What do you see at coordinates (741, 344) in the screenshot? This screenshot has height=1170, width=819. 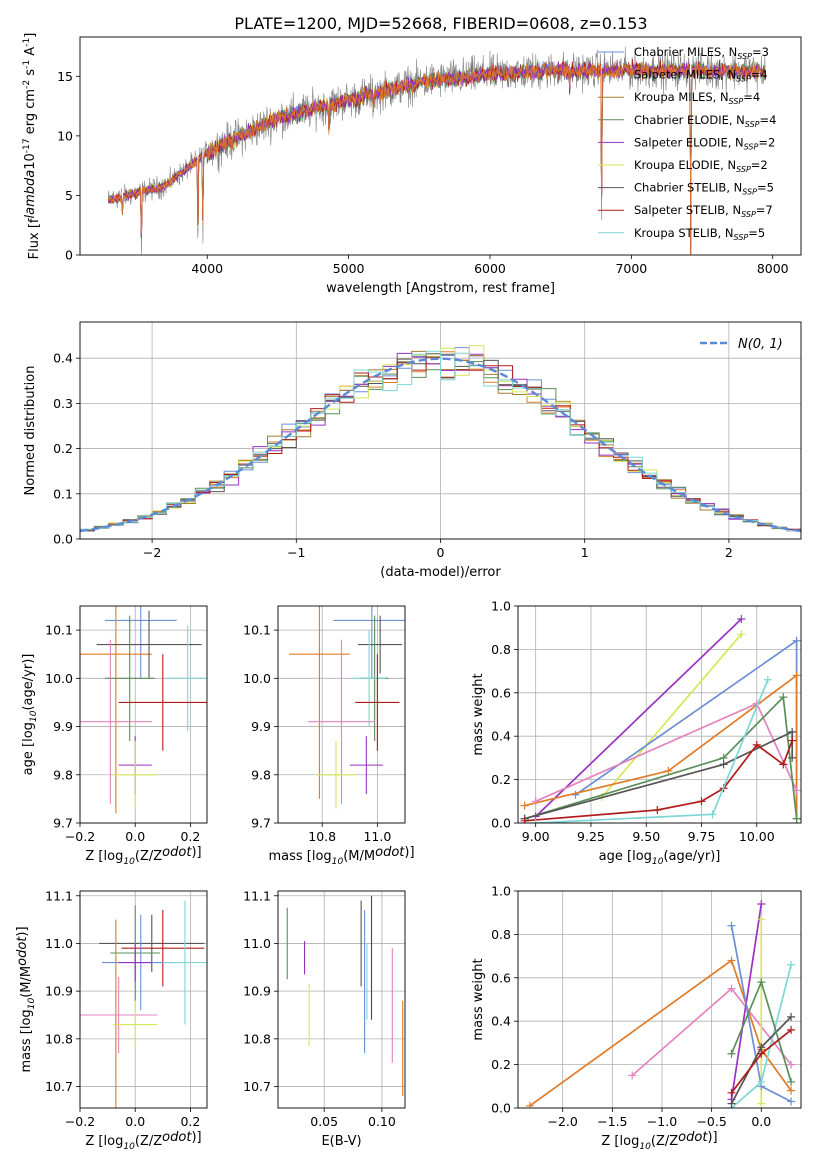 I see `residual-legend: N(0, 1)` at bounding box center [741, 344].